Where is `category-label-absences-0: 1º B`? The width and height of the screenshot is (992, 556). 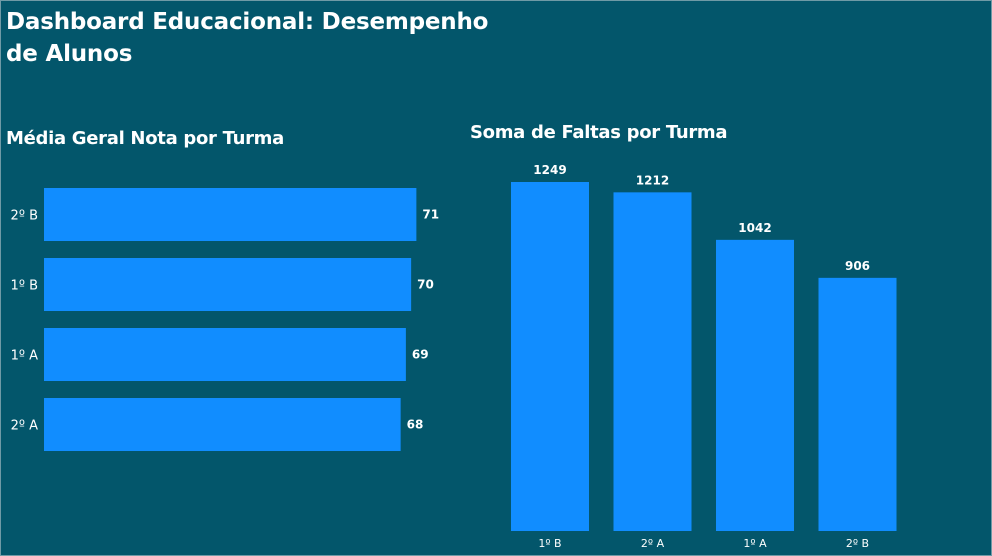 category-label-absences-0: 1º B is located at coordinates (549, 543).